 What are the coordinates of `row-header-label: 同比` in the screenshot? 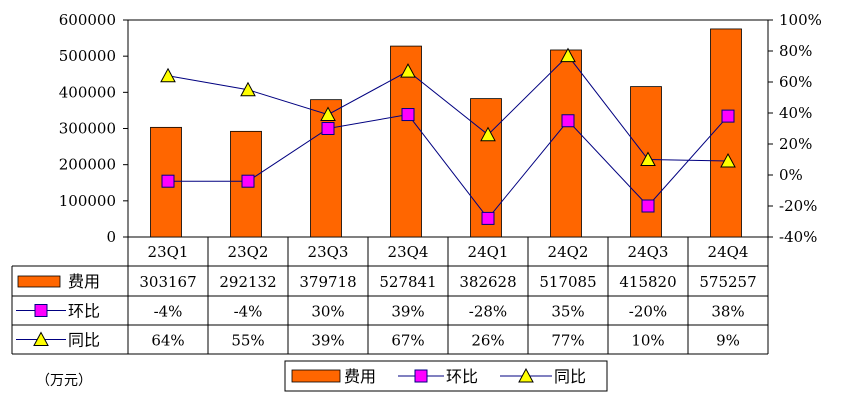 It's located at (84, 340).